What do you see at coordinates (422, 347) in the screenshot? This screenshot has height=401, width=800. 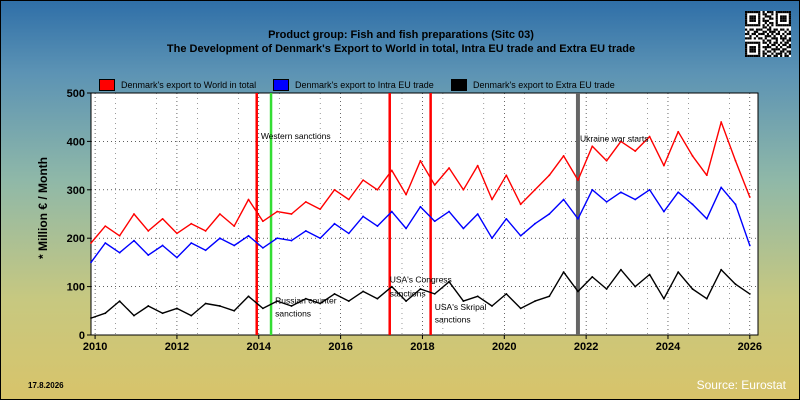 I see `x-tick-label: 2018` at bounding box center [422, 347].